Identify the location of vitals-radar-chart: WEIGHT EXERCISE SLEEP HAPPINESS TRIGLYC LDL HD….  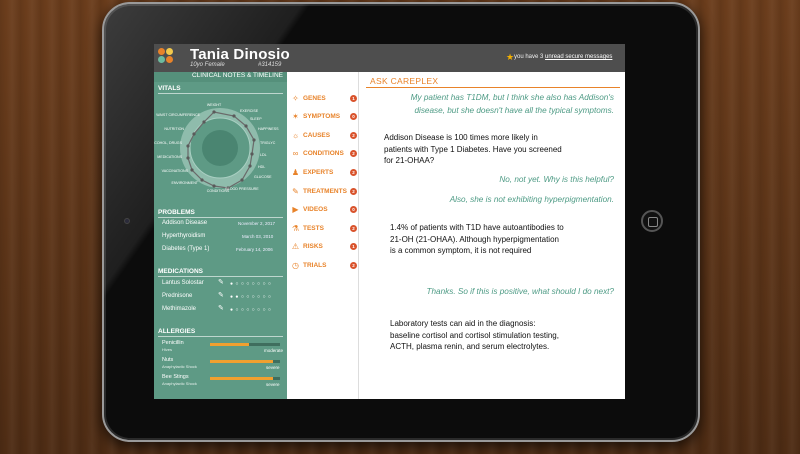
(220, 151).